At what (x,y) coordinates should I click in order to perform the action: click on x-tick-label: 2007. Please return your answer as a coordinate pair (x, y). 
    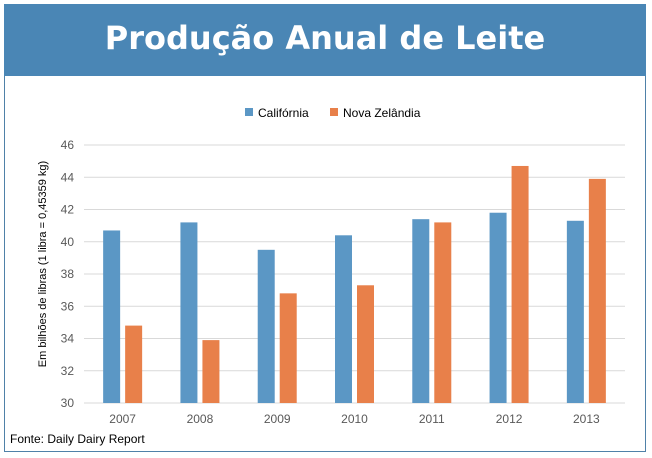
    Looking at the image, I should click on (122, 419).